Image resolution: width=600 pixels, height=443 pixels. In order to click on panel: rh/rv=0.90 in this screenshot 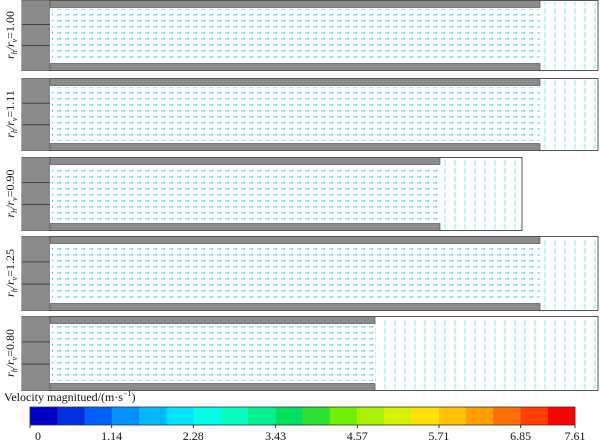, I will do `click(263, 194)`.